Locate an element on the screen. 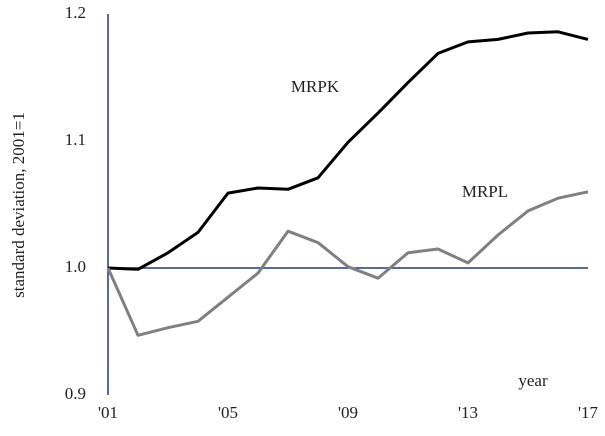  series-label: MRPK is located at coordinates (315, 86).